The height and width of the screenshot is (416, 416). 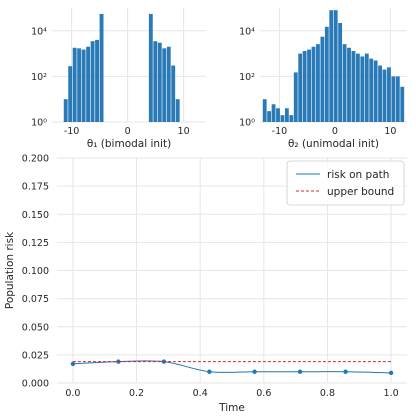 I want to click on hist1-x-tick-label: 0, so click(x=128, y=131).